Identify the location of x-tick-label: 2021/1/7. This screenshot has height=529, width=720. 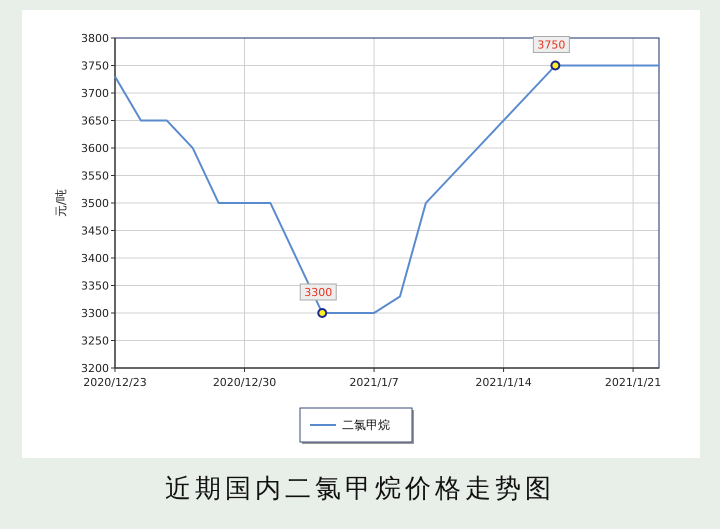
(374, 382).